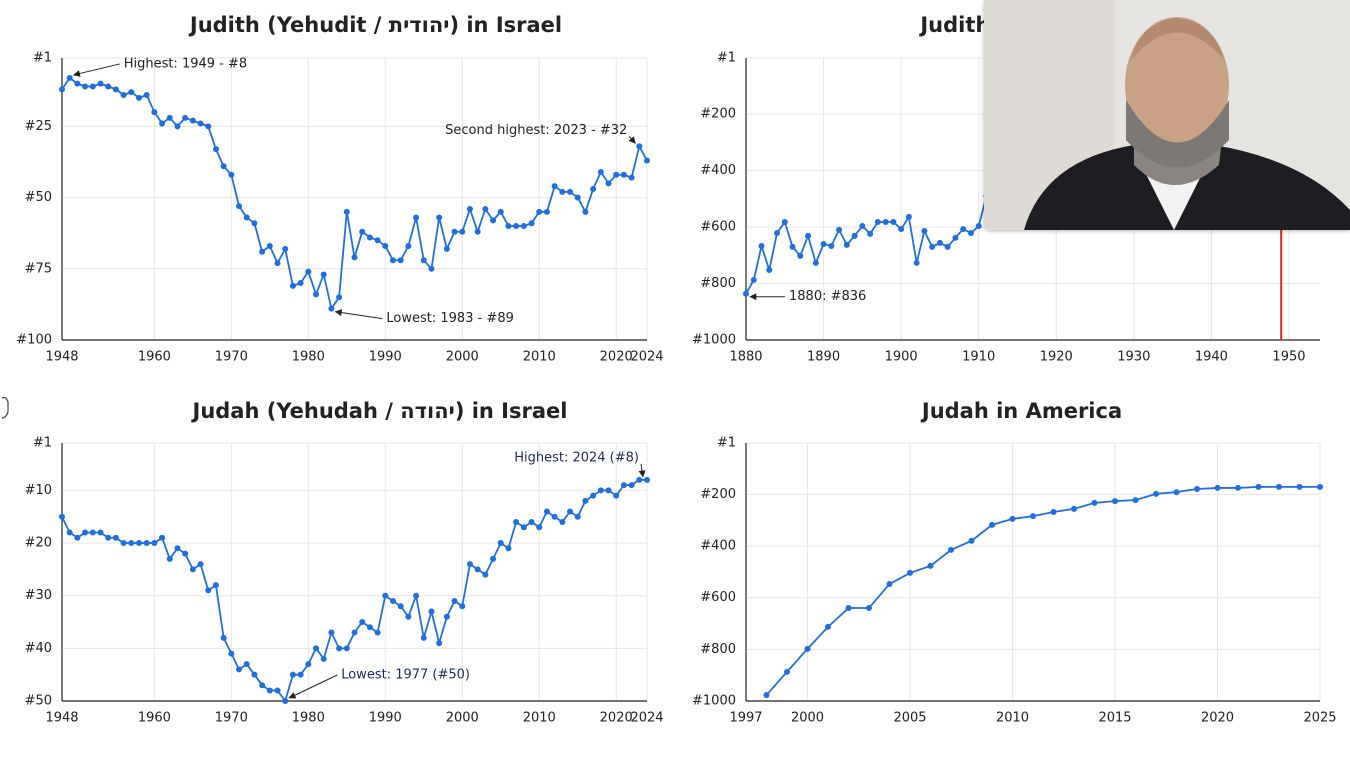  What do you see at coordinates (718, 546) in the screenshot?
I see `y-tick-label: #400` at bounding box center [718, 546].